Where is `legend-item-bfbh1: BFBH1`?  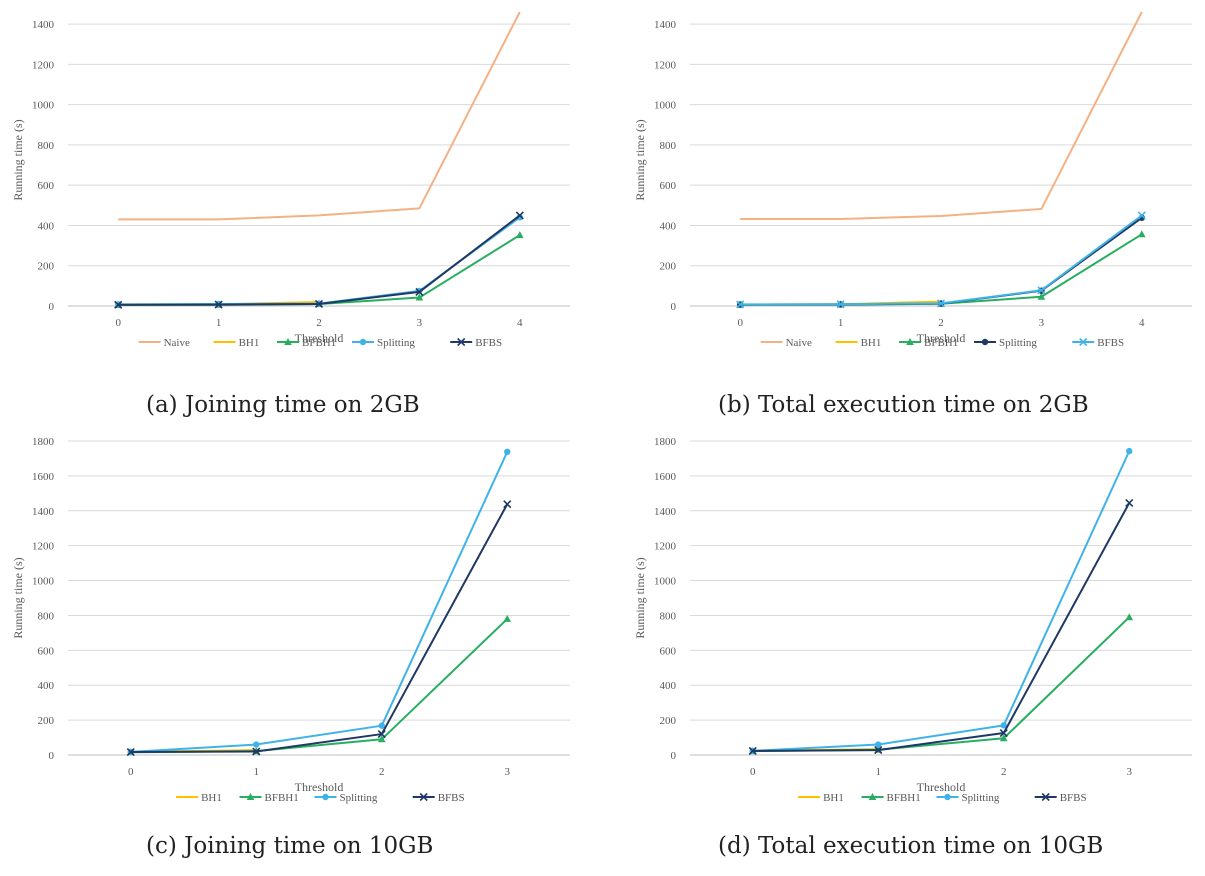 legend-item-bfbh1: BFBH1 is located at coordinates (306, 343).